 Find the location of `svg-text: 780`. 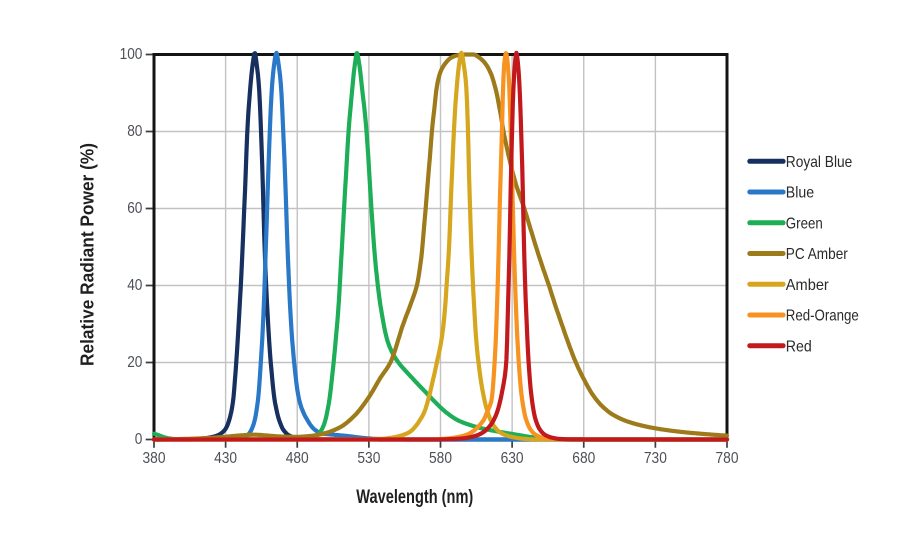

svg-text: 780 is located at coordinates (727, 458).